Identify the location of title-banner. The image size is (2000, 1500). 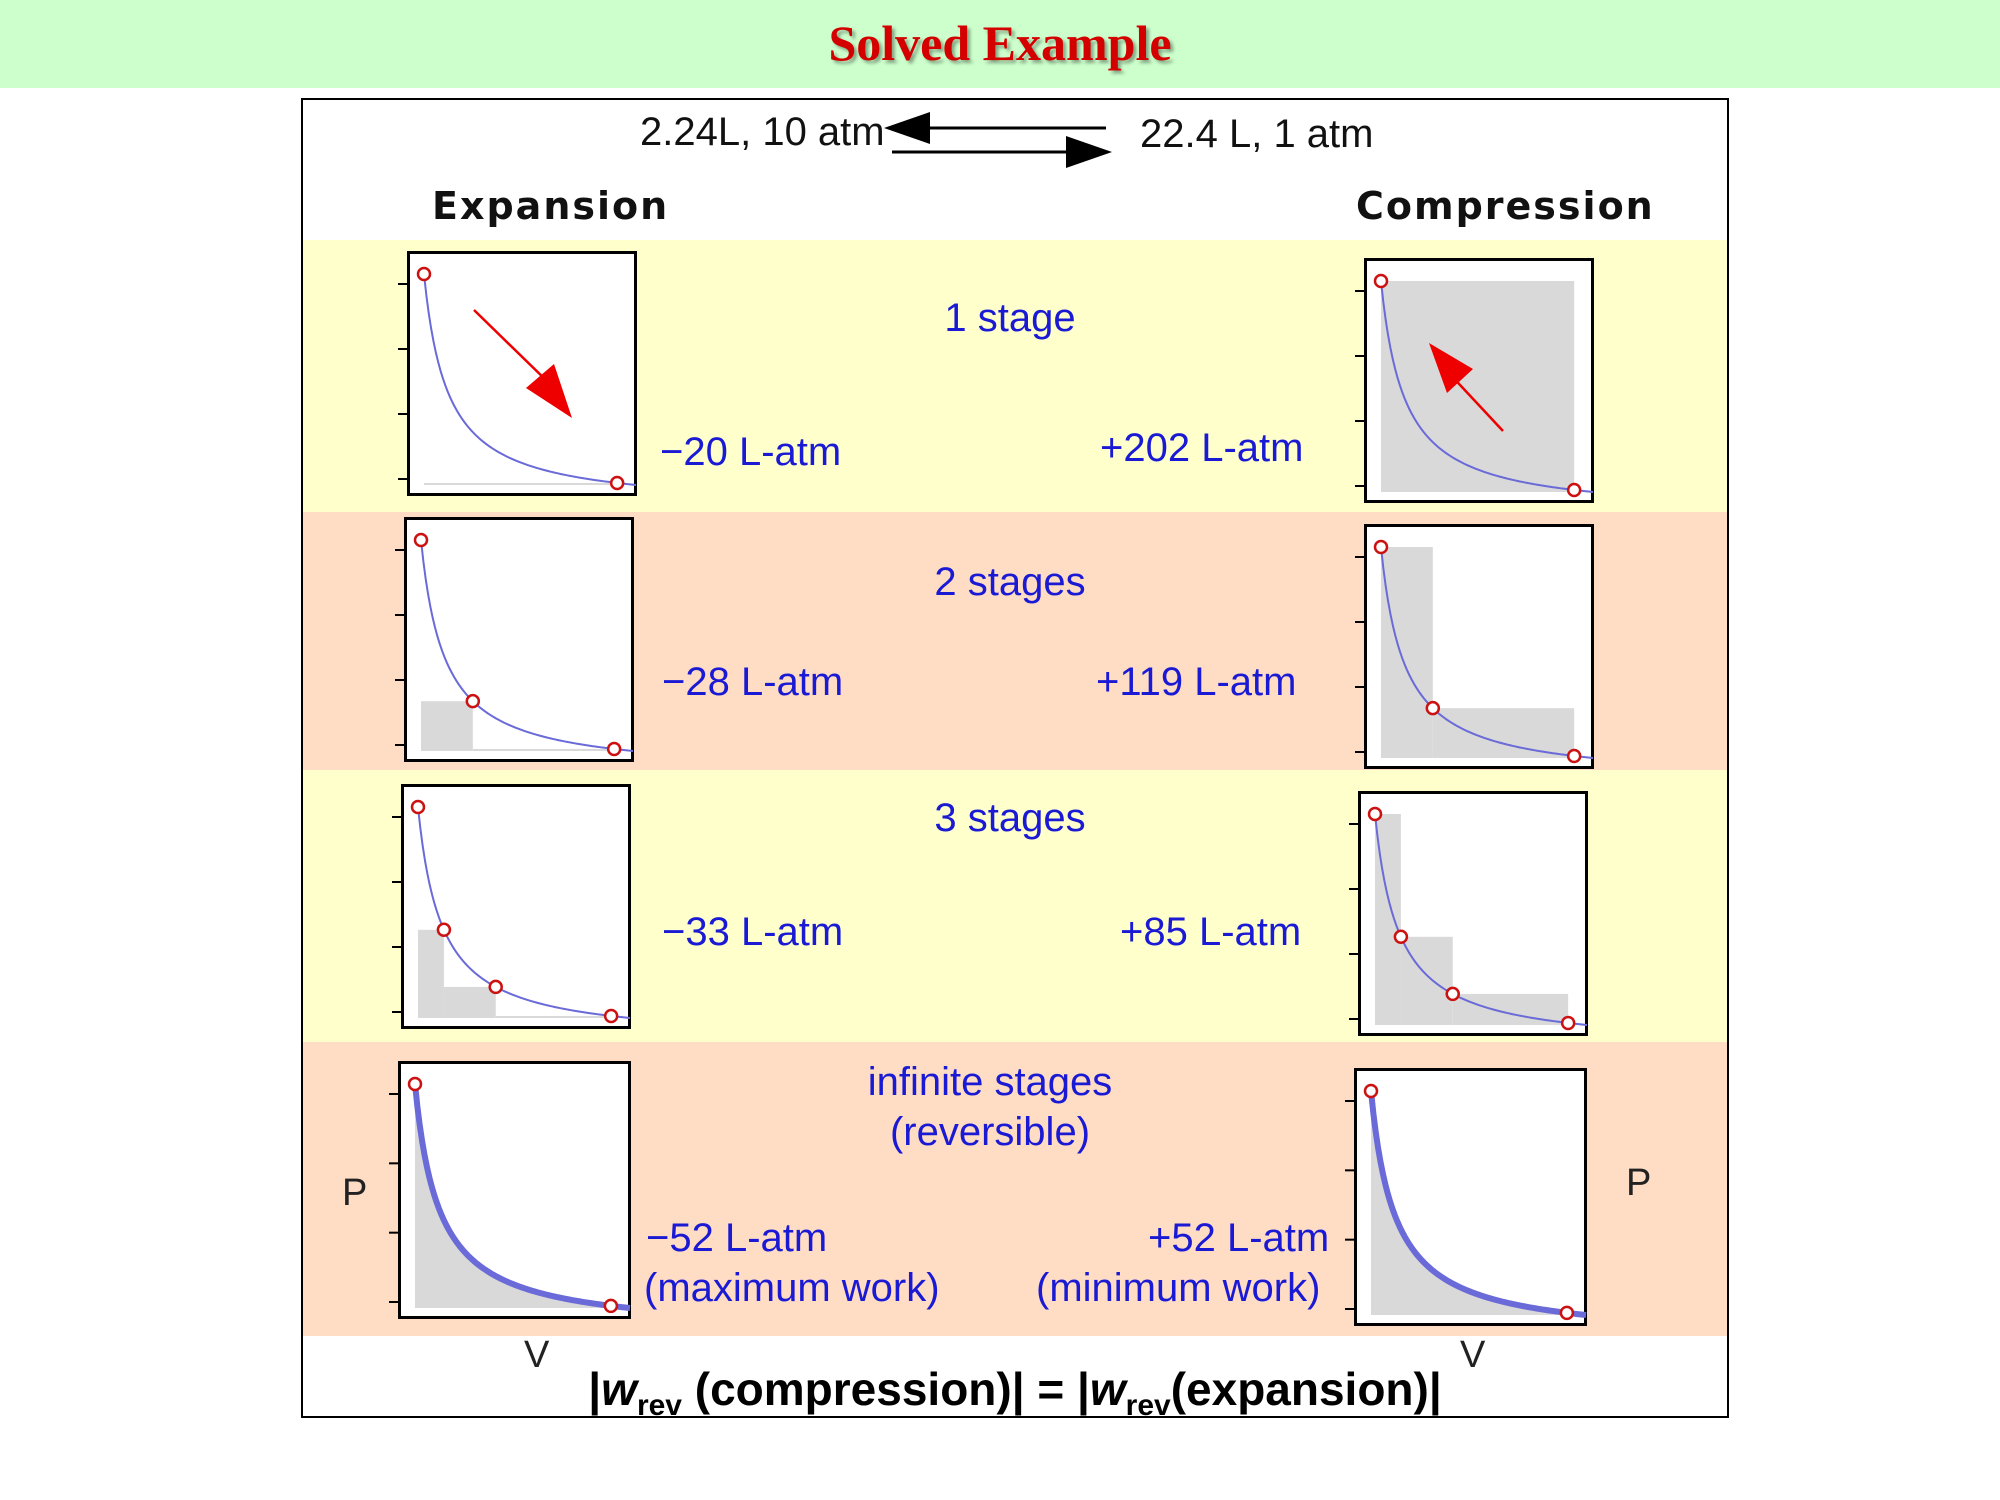
(1000, 44).